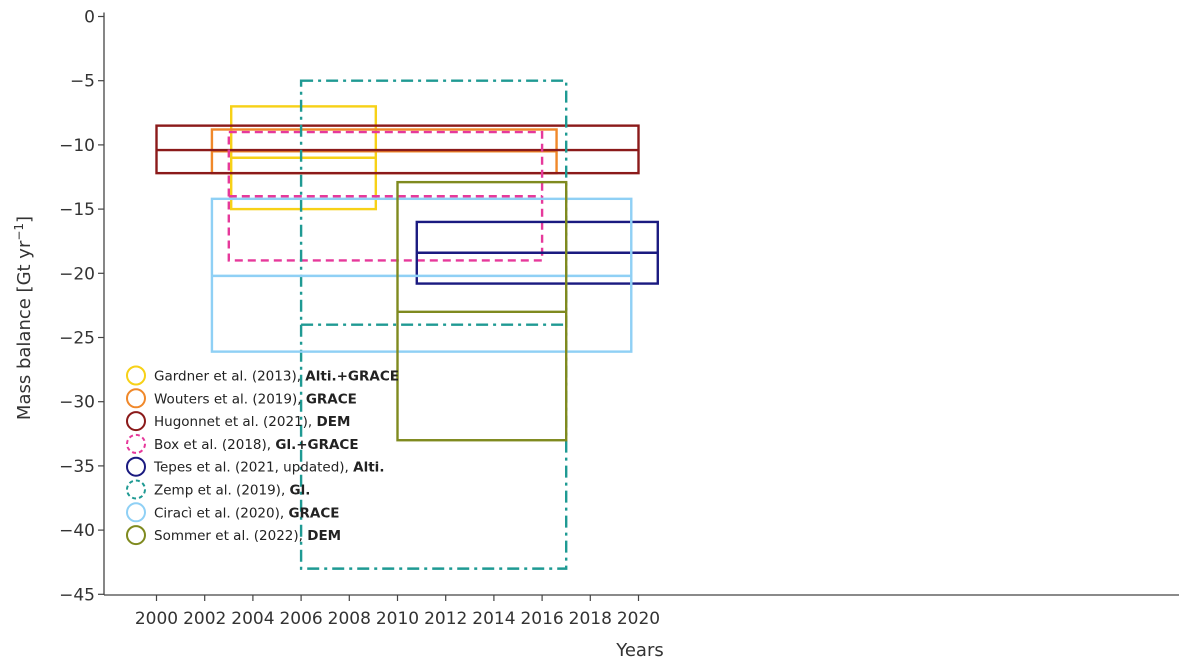 The height and width of the screenshot is (663, 1179). I want to click on y-axis-title-suffix: ], so click(24, 219).